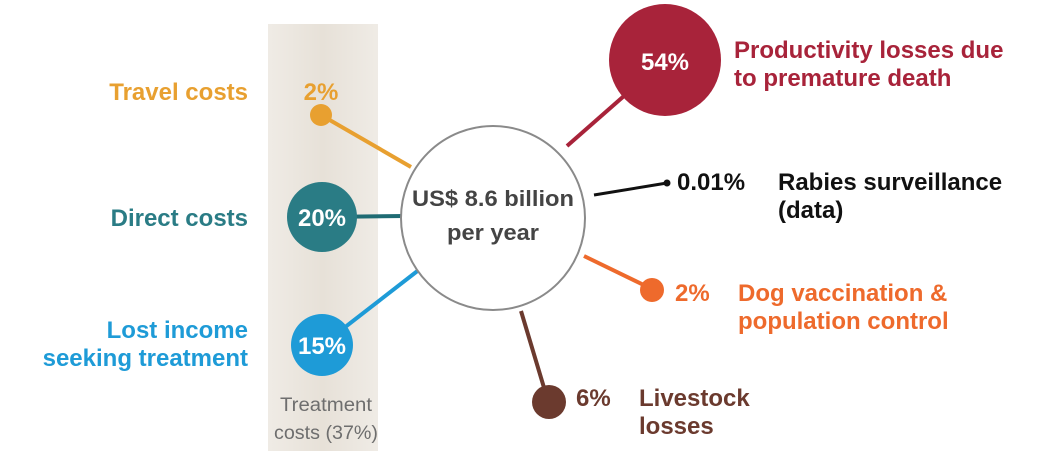  Describe the element at coordinates (493, 218) in the screenshot. I see `center-total-circle` at that location.